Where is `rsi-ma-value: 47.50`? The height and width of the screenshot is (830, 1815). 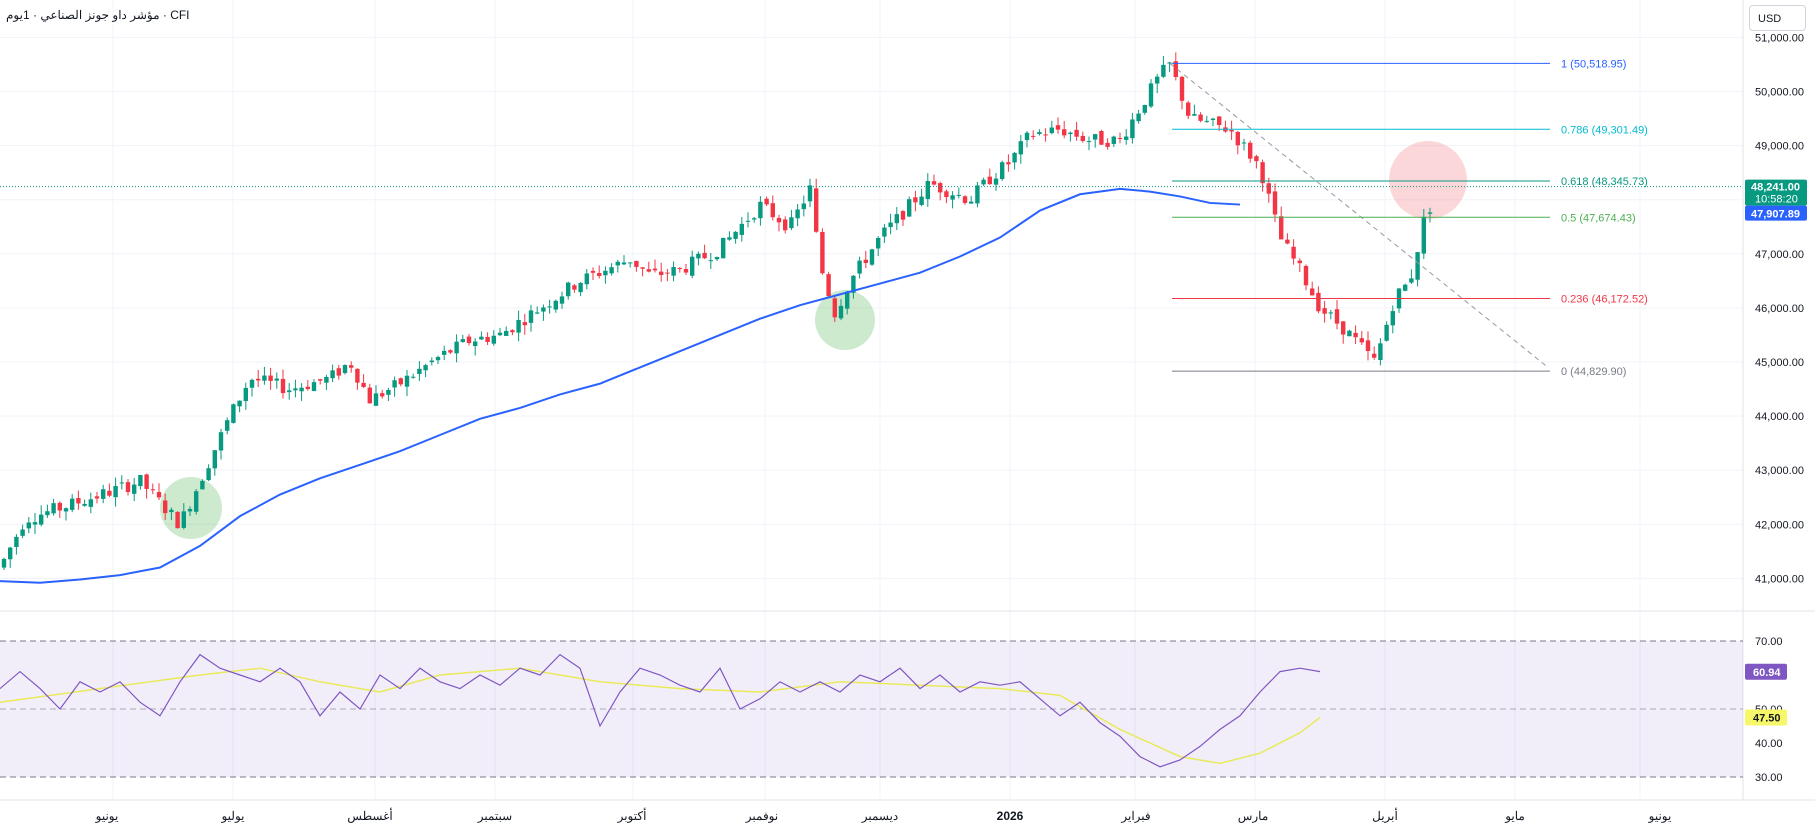
rsi-ma-value: 47.50 is located at coordinates (1767, 719).